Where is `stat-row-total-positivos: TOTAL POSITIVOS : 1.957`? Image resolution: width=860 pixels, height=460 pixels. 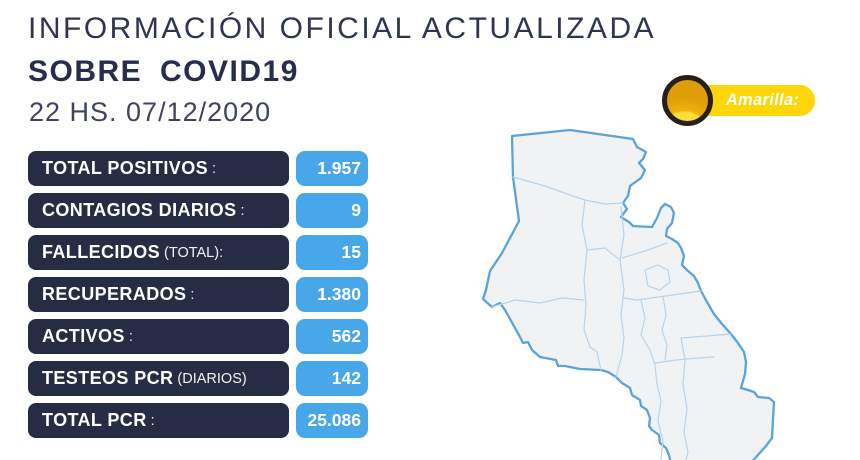
stat-row-total-positivos: TOTAL POSITIVOS : 1.957 is located at coordinates (198, 168).